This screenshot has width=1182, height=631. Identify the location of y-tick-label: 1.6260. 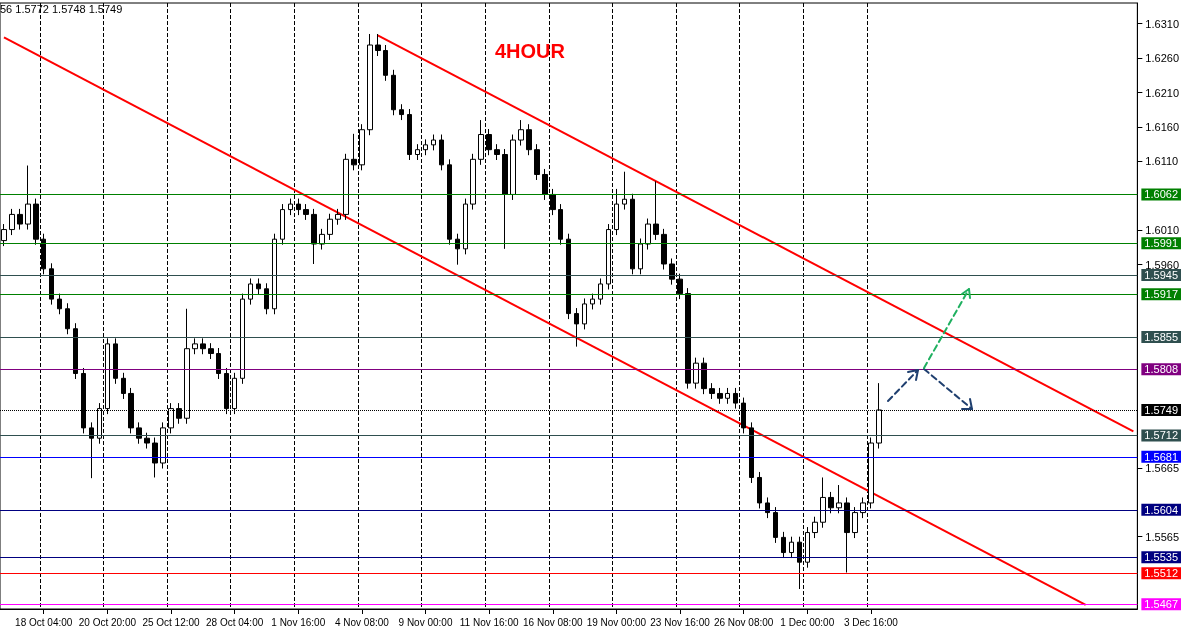
(1162, 58).